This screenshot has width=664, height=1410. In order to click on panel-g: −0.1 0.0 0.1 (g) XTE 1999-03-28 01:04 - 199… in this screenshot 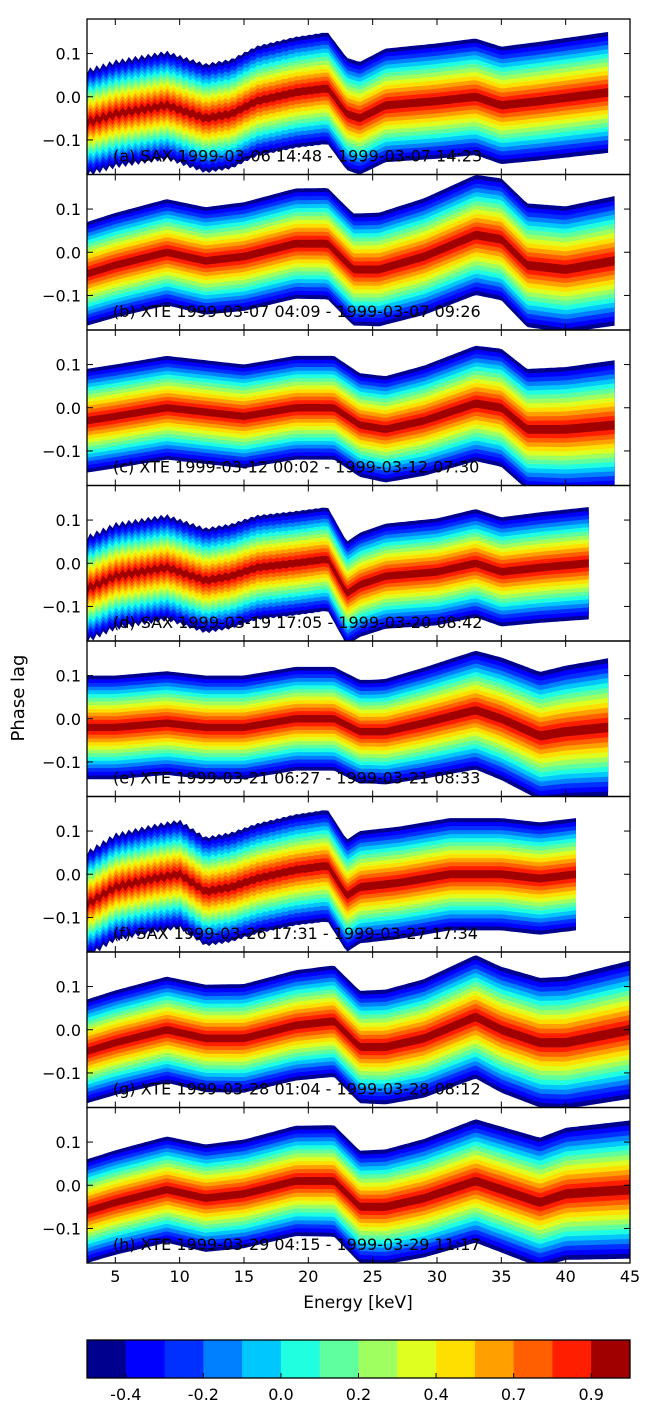, I will do `click(336, 1030)`.